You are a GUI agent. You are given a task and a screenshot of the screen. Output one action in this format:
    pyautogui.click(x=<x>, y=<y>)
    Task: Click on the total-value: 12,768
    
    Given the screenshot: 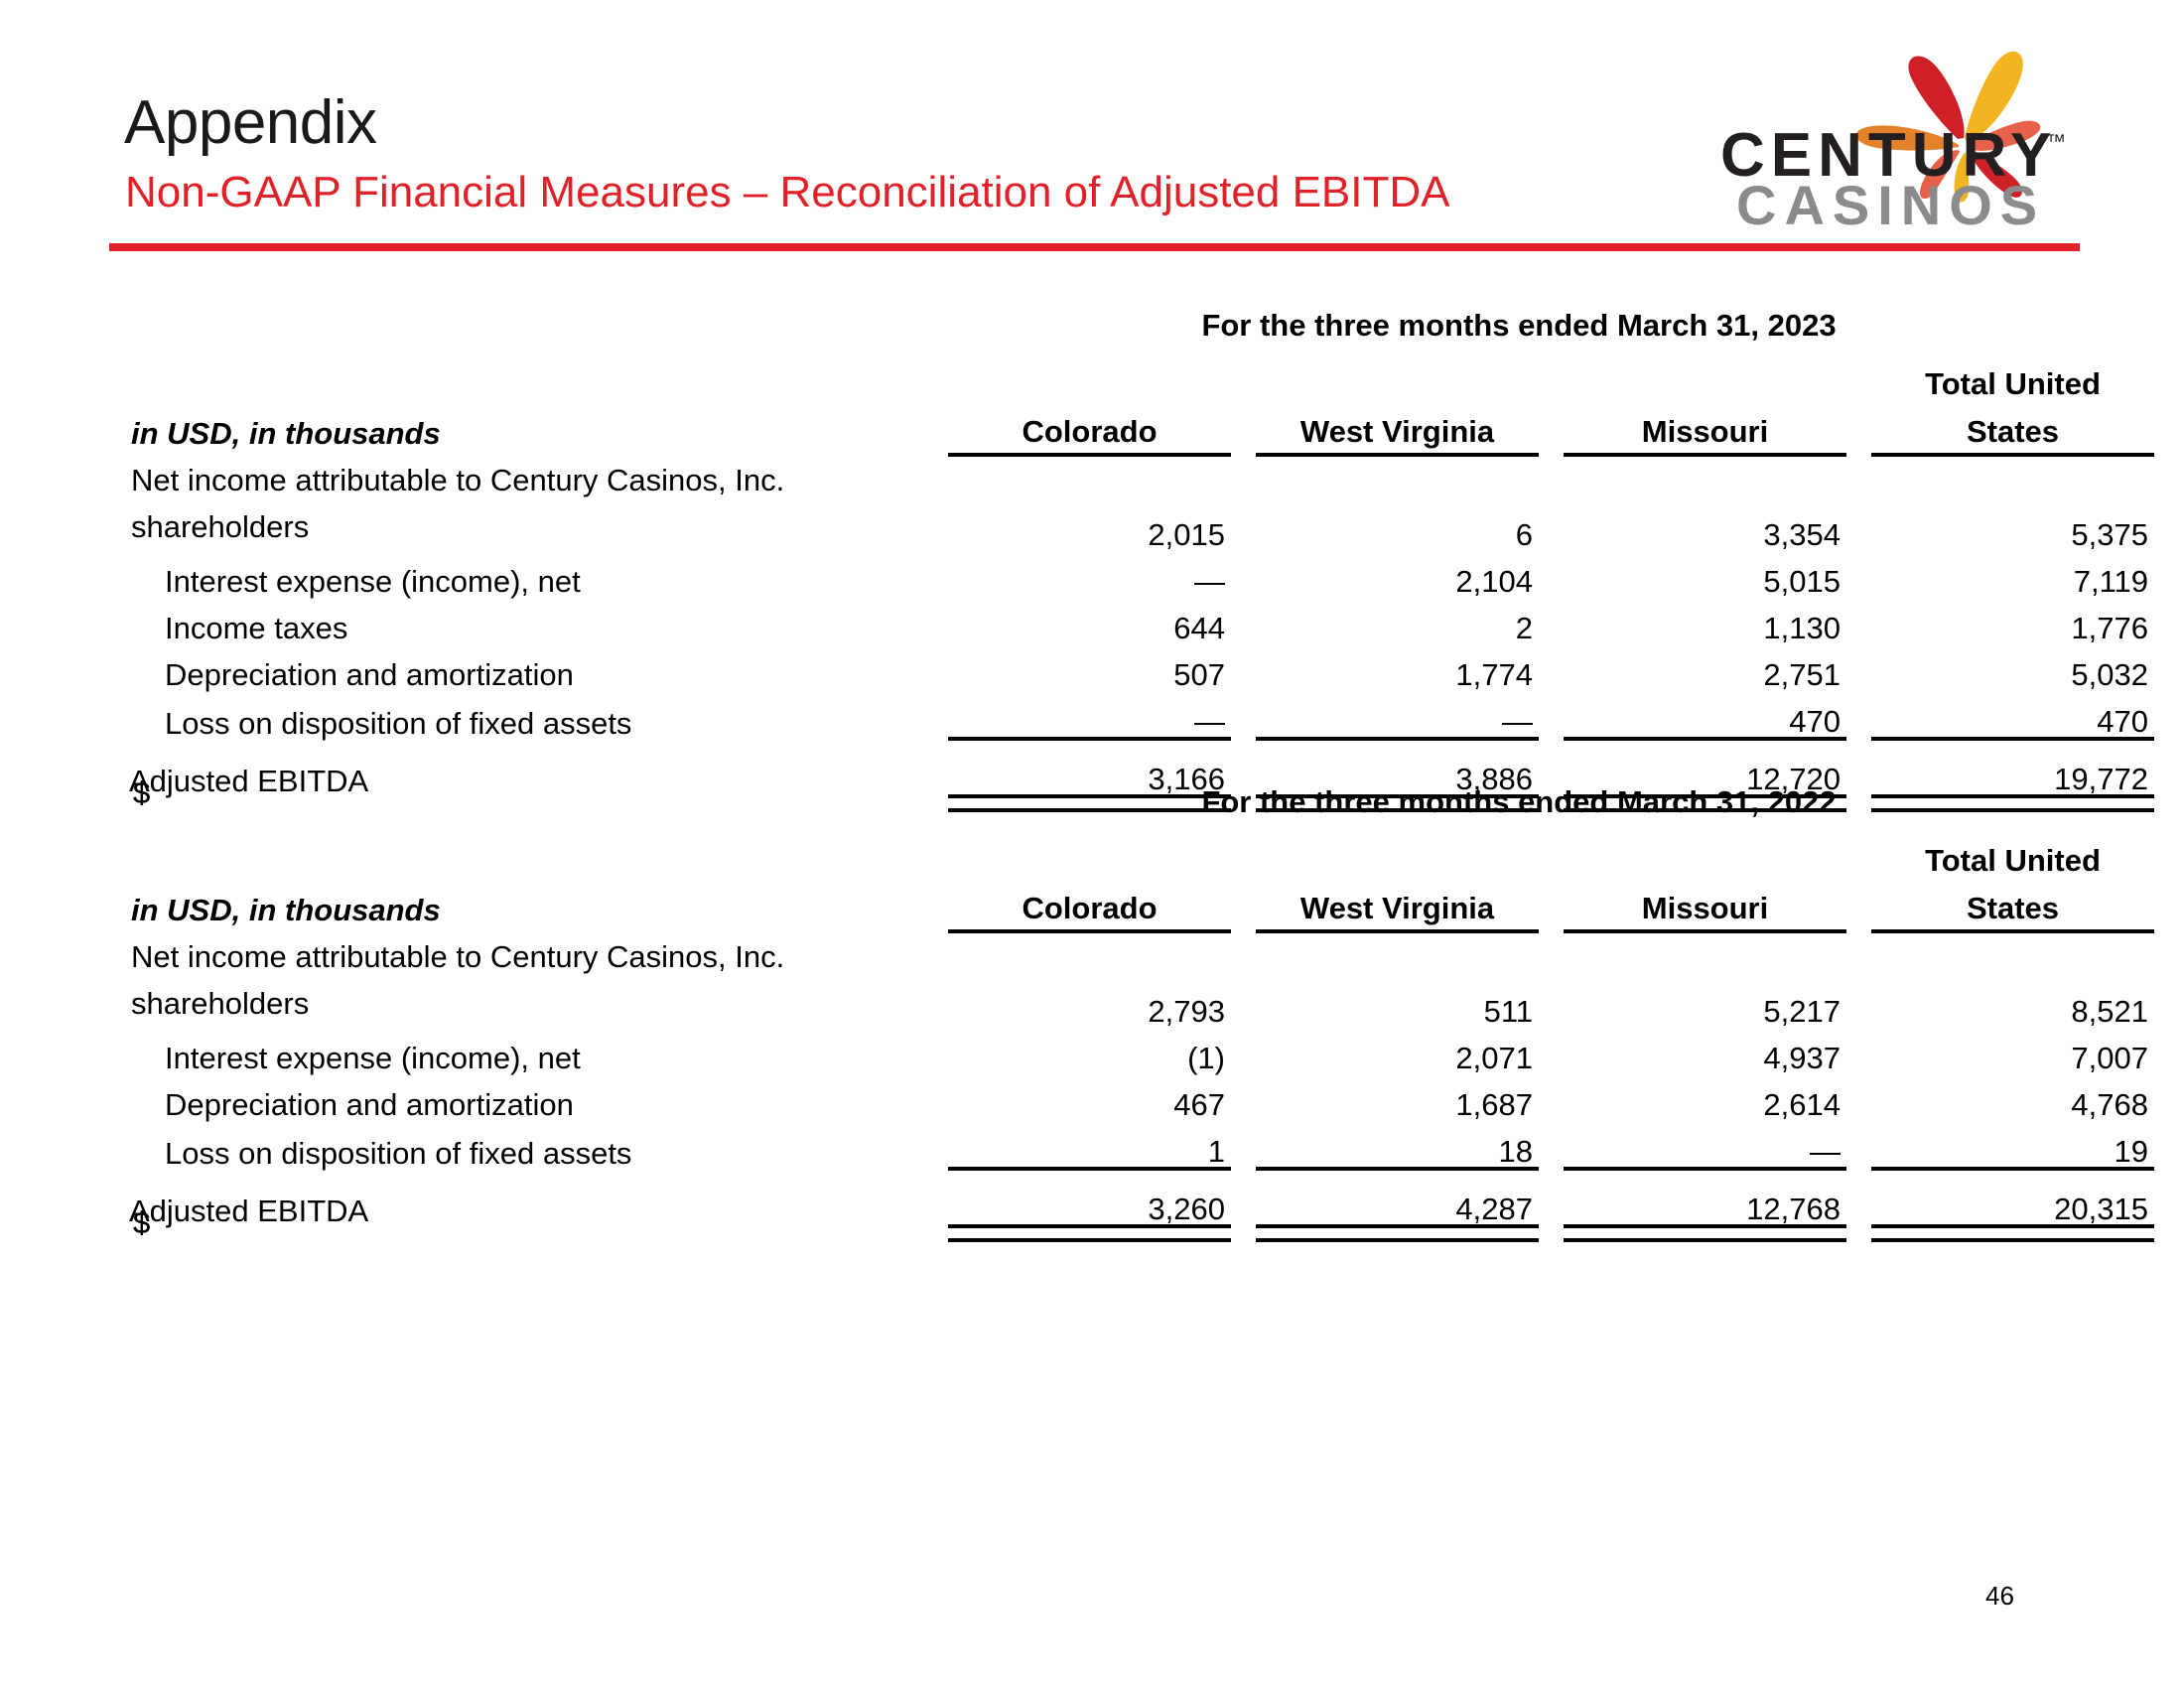 What is the action you would take?
    pyautogui.click(x=1793, y=1209)
    